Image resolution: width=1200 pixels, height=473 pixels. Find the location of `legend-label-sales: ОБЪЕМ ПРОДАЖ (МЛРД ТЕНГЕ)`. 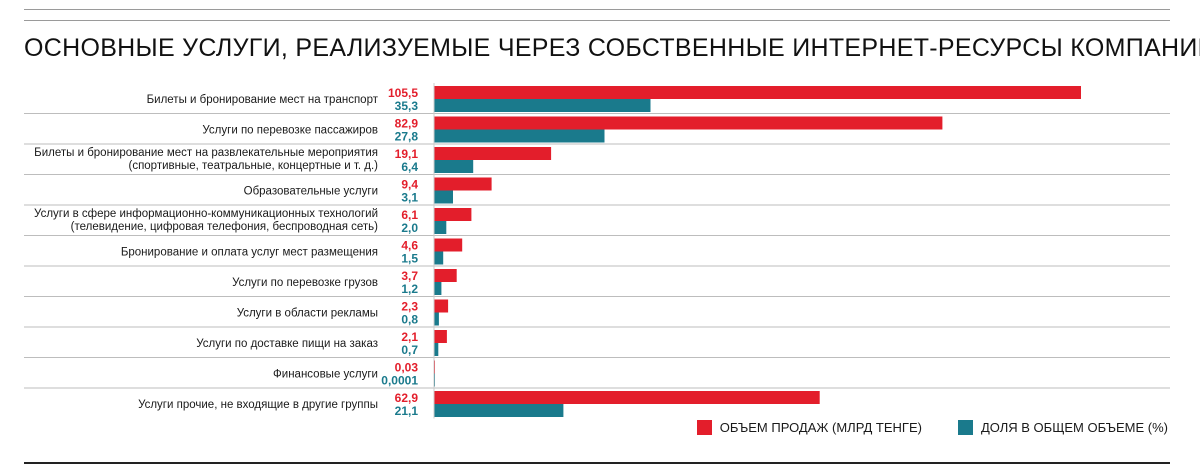

legend-label-sales: ОБЪЕМ ПРОДАЖ (МЛРД ТЕНГЕ) is located at coordinates (820, 427).